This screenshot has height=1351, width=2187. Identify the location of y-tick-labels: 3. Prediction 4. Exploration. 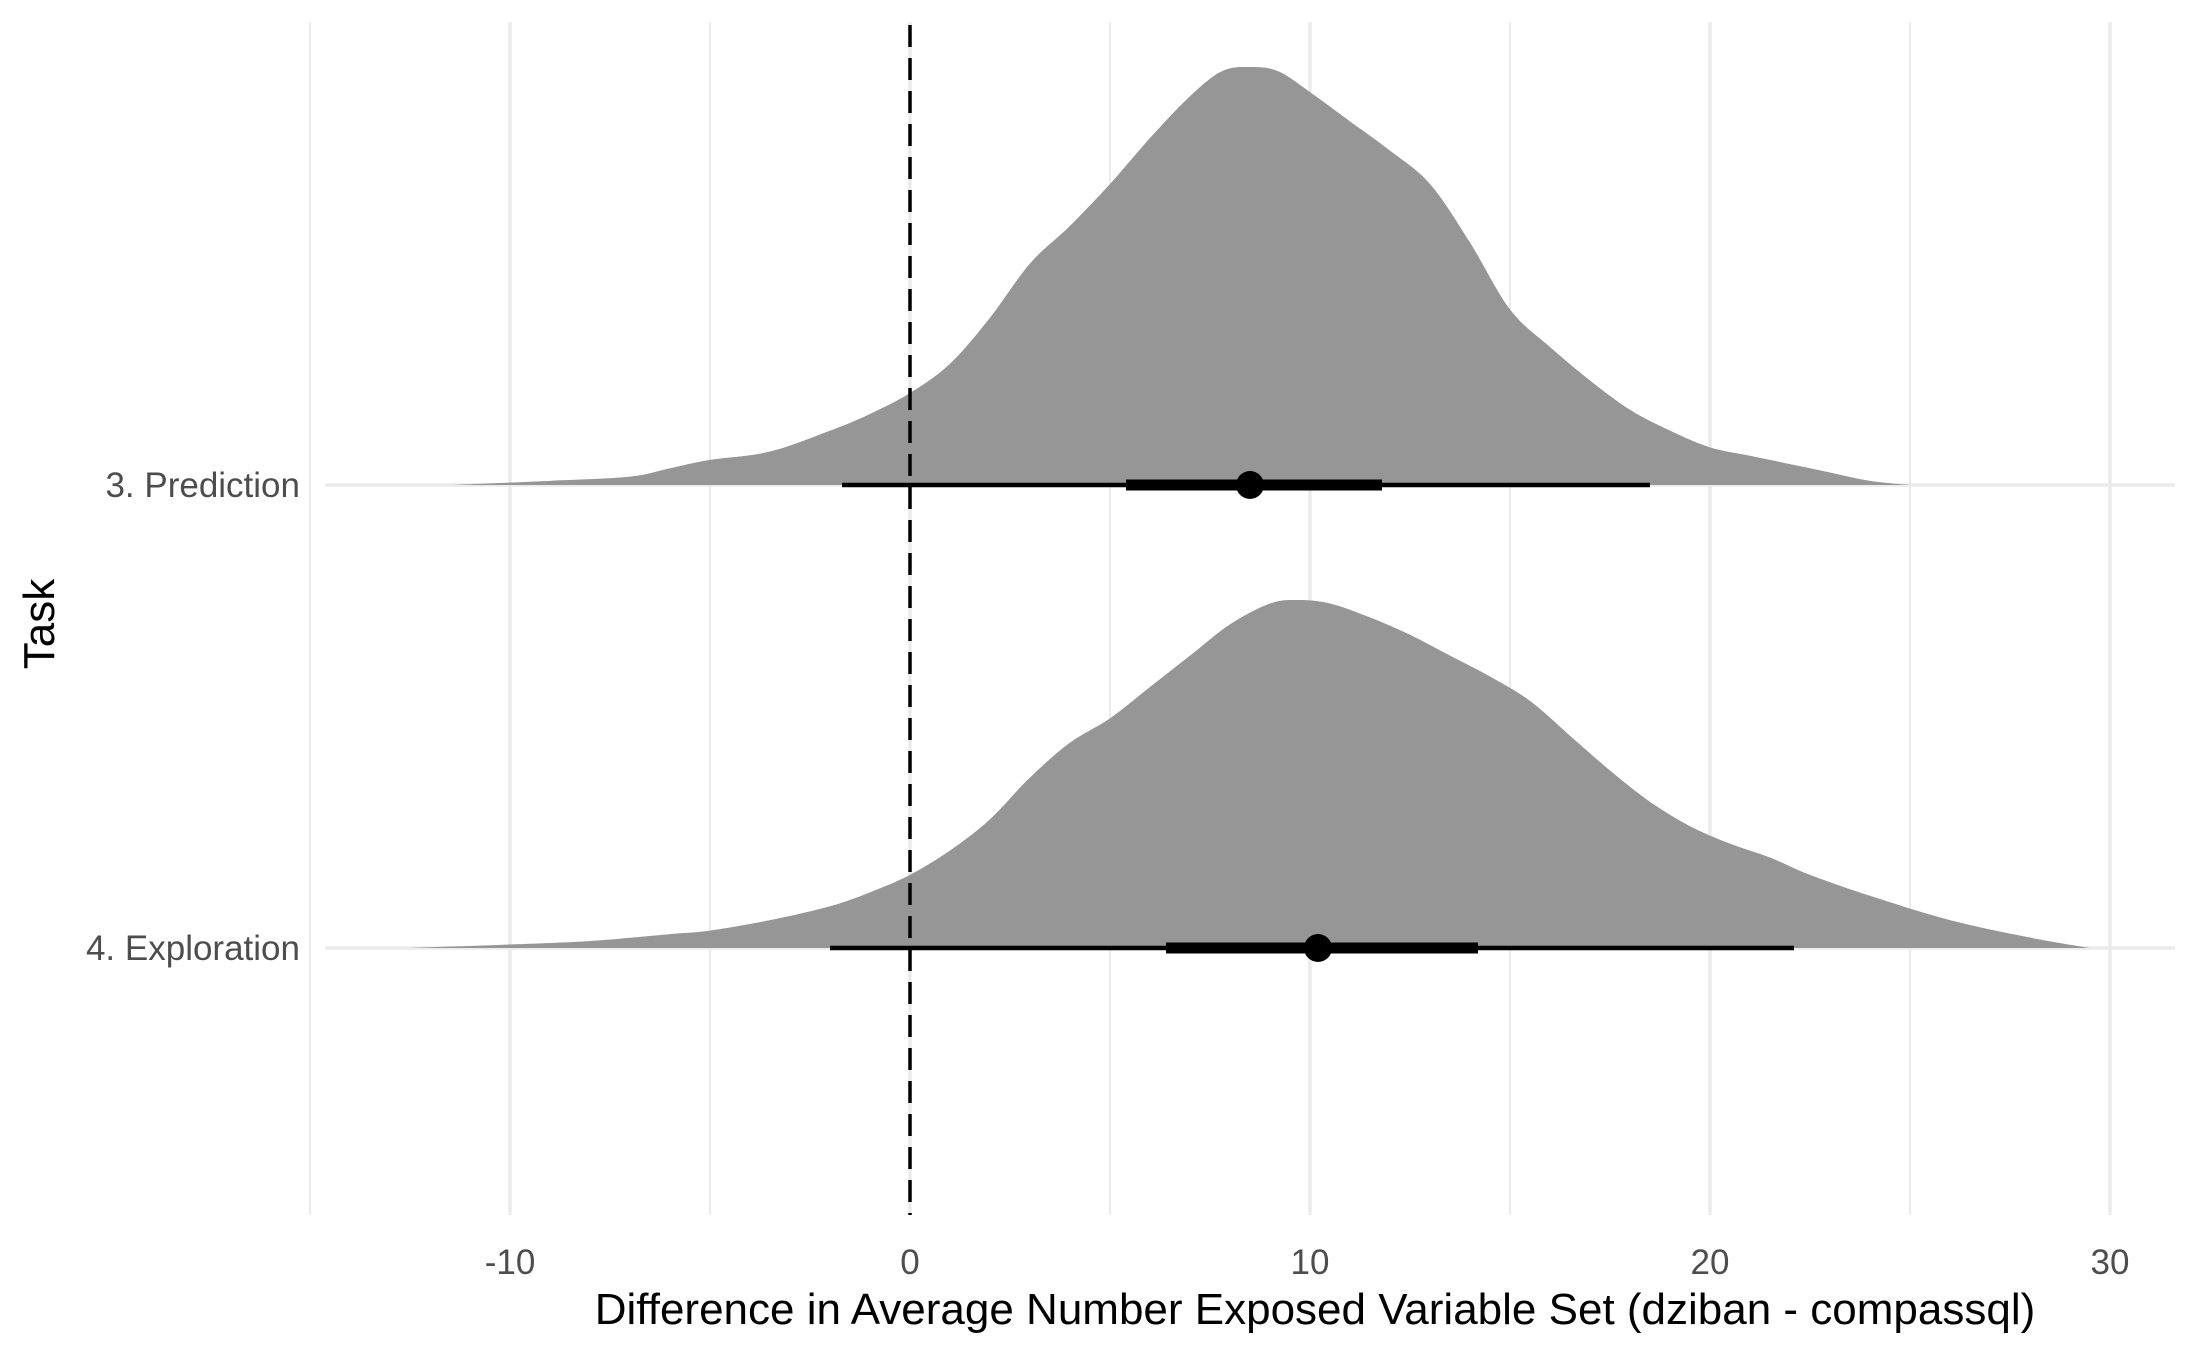
(193, 717).